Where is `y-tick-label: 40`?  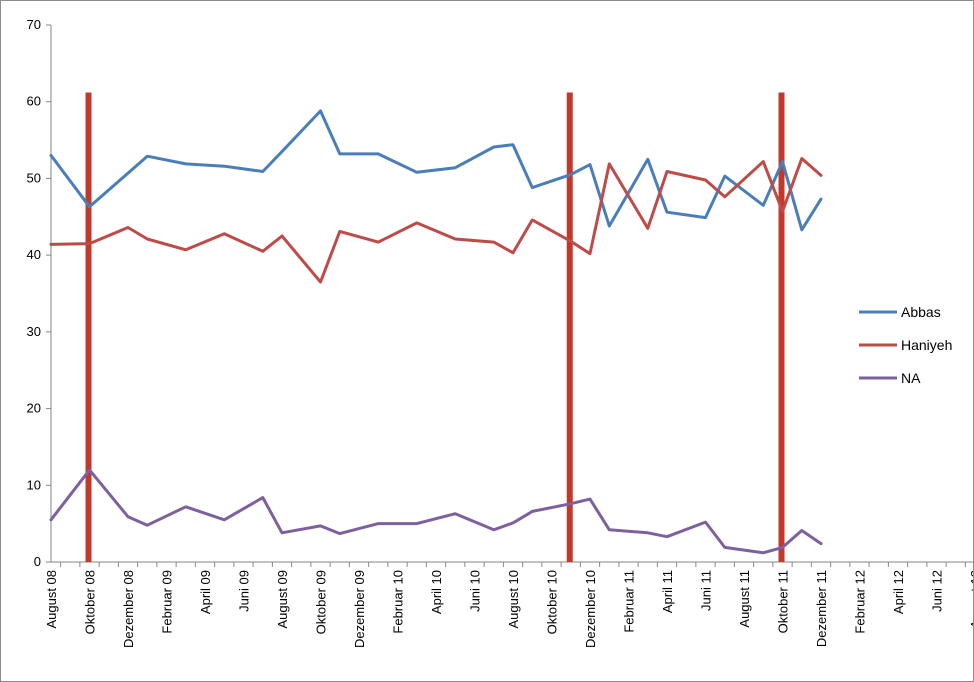
y-tick-label: 40 is located at coordinates (34, 254).